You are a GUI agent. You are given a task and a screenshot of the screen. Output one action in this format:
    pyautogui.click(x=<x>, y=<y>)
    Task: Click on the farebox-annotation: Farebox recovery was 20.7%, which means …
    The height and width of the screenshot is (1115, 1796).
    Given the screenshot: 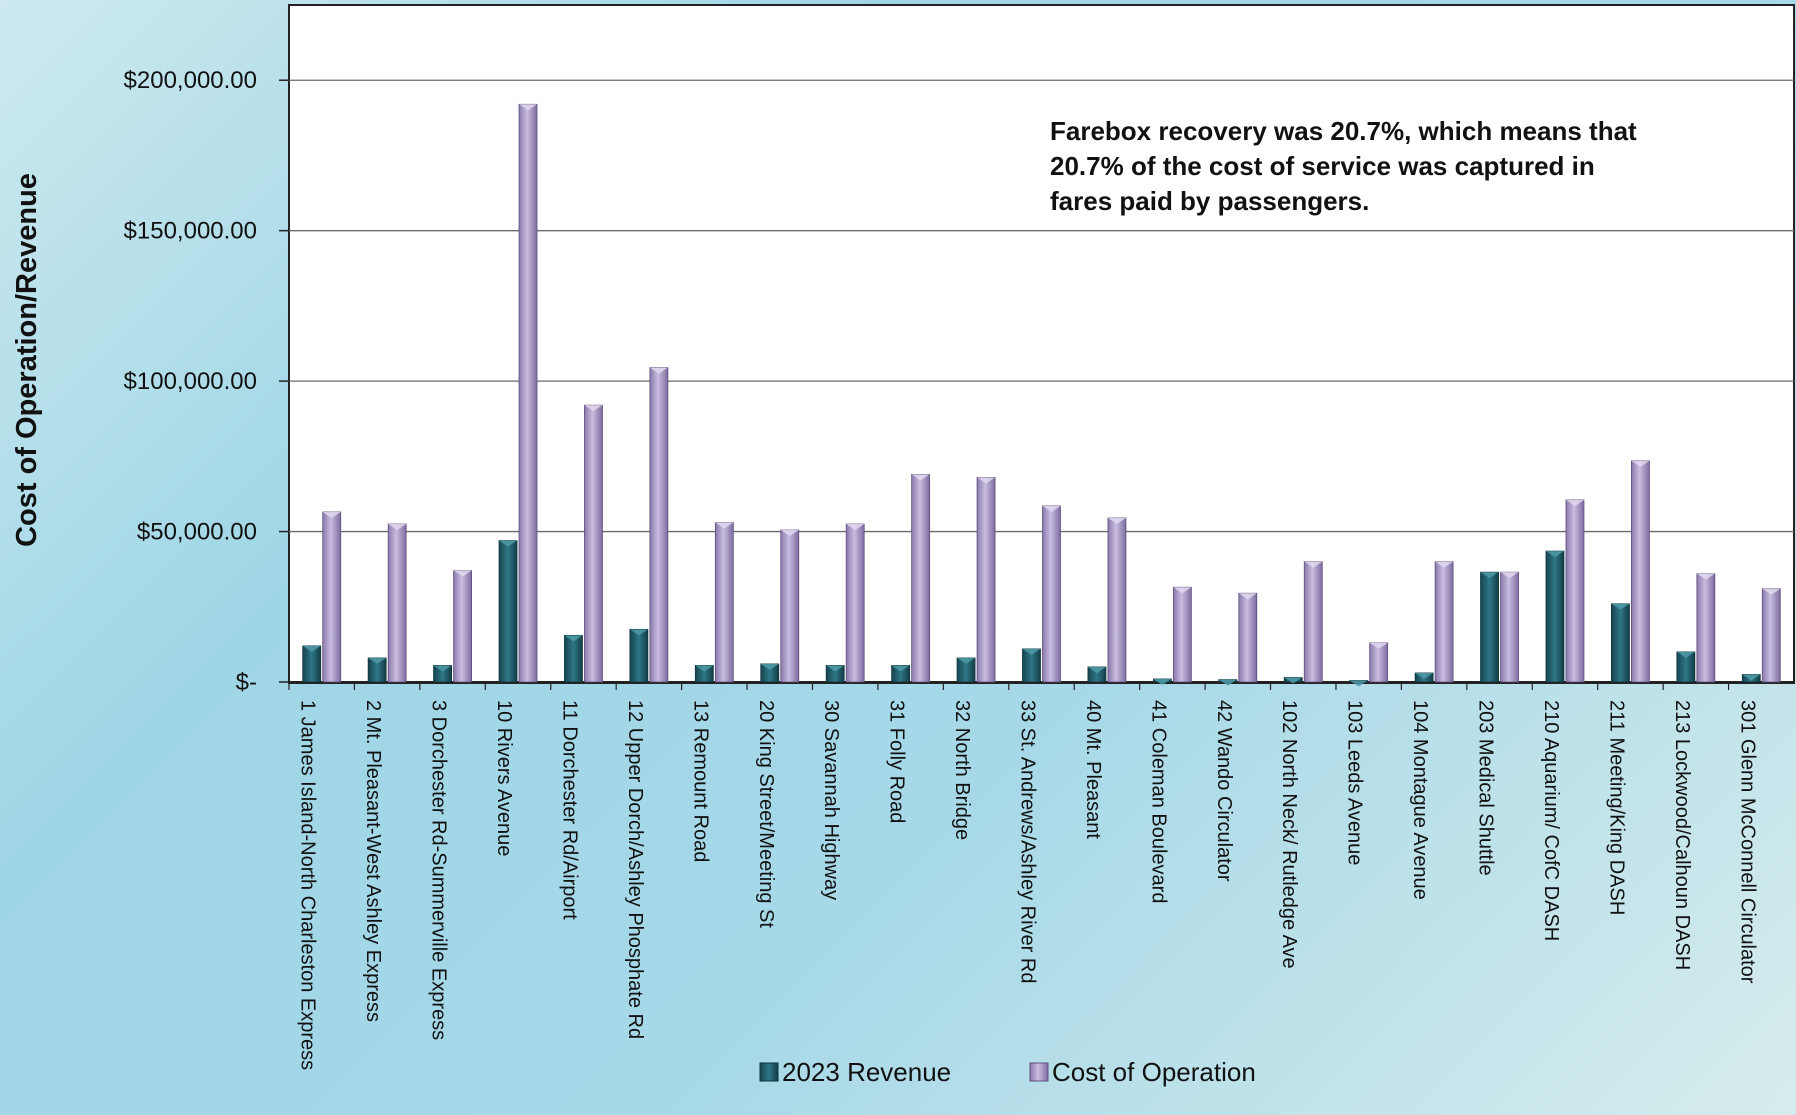 What is the action you would take?
    pyautogui.click(x=1343, y=166)
    